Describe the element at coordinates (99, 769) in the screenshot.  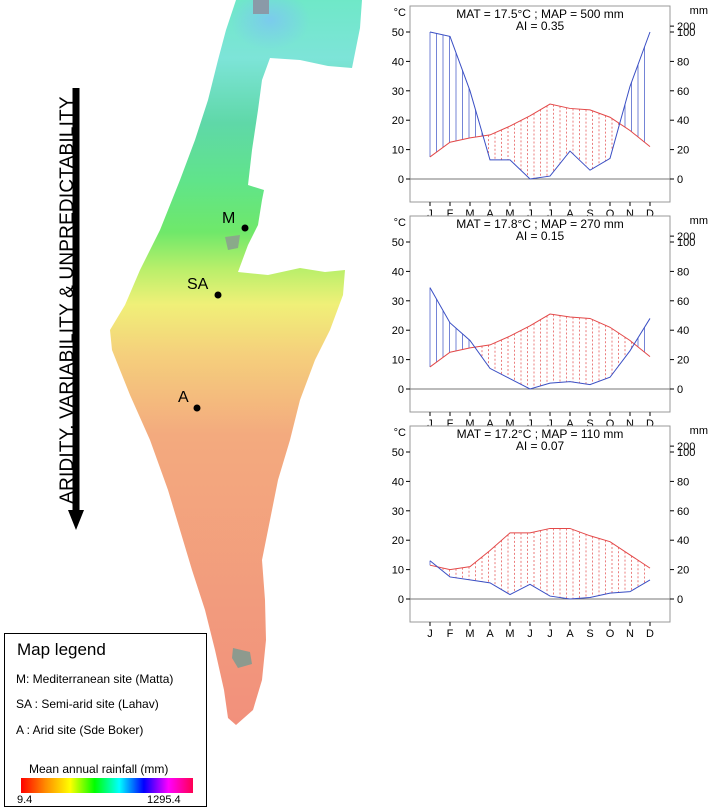
I see `colorbar-title: Mean annual rainfall (mm)` at that location.